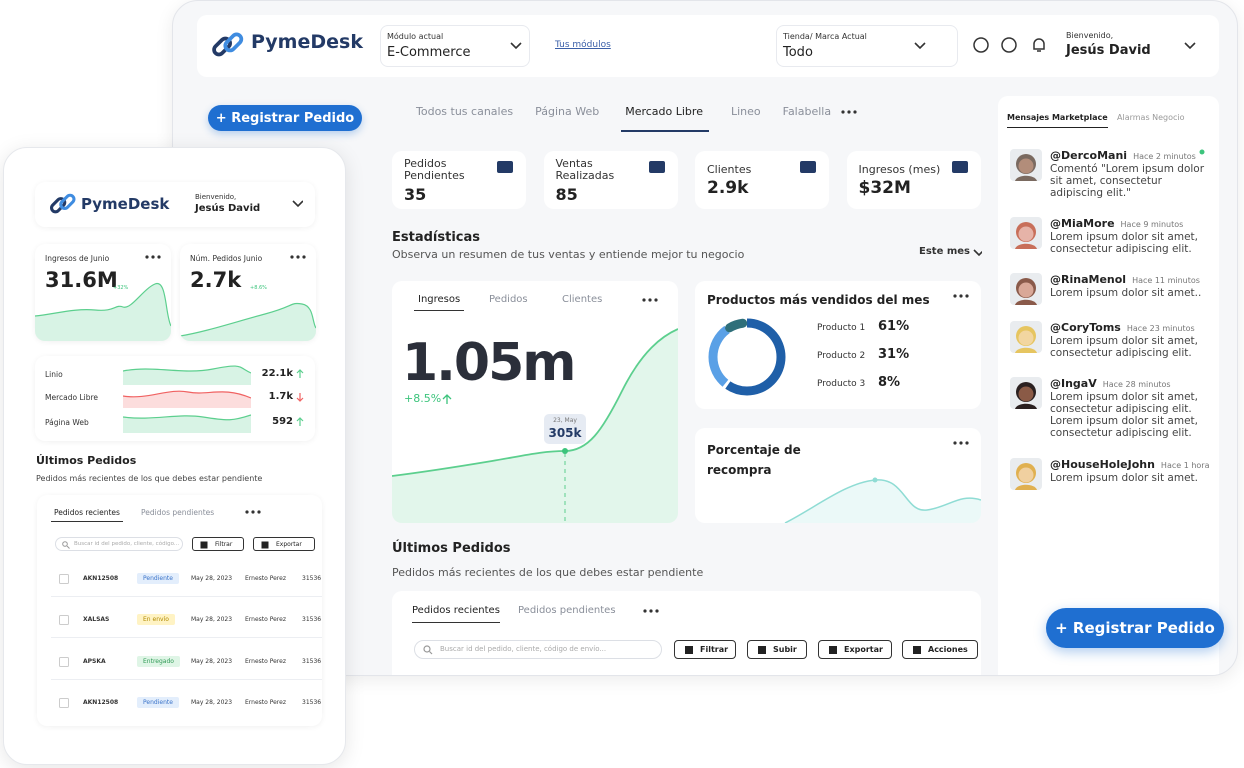 The width and height of the screenshot is (1244, 768). I want to click on order-id: AKN12508, so click(101, 578).